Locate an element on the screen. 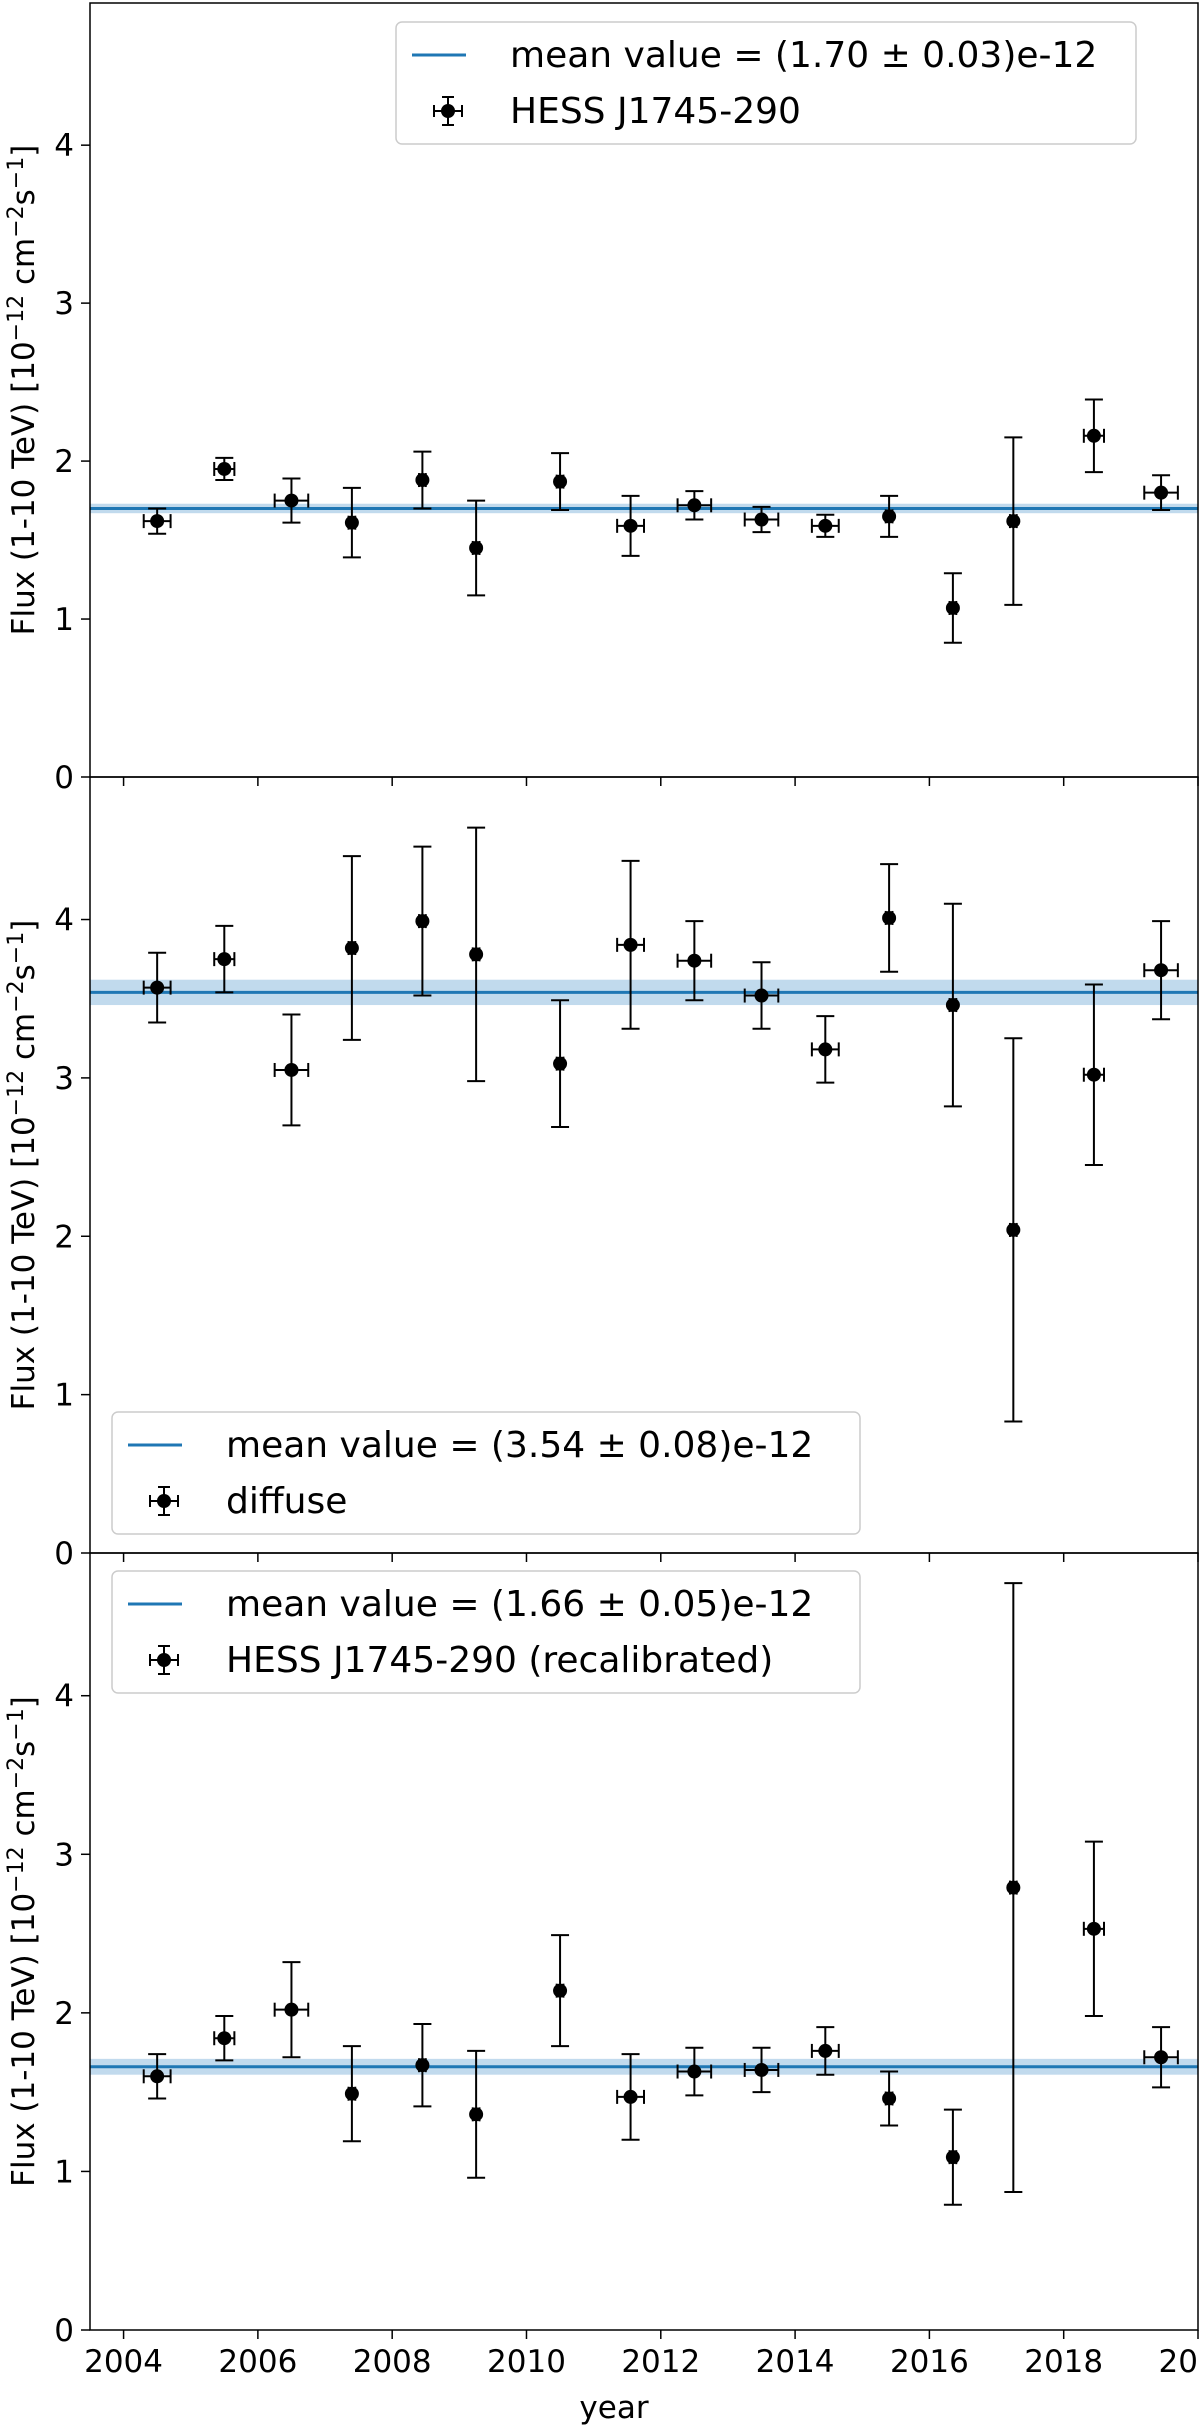  legend-mean-label: mean value = (1.70 ± 0.03)e-12 is located at coordinates (803, 55).